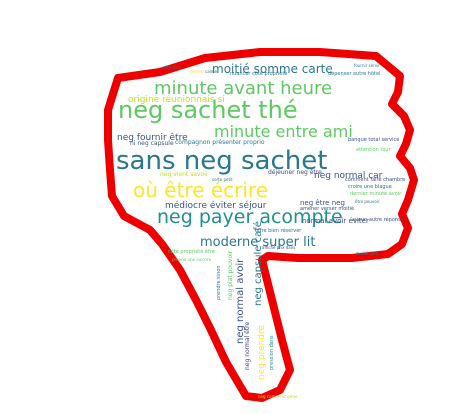 The width and height of the screenshot is (472, 414). What do you see at coordinates (295, 172) in the screenshot?
I see `word-dejeuner-neg-etre: déjeuner neg être` at bounding box center [295, 172].